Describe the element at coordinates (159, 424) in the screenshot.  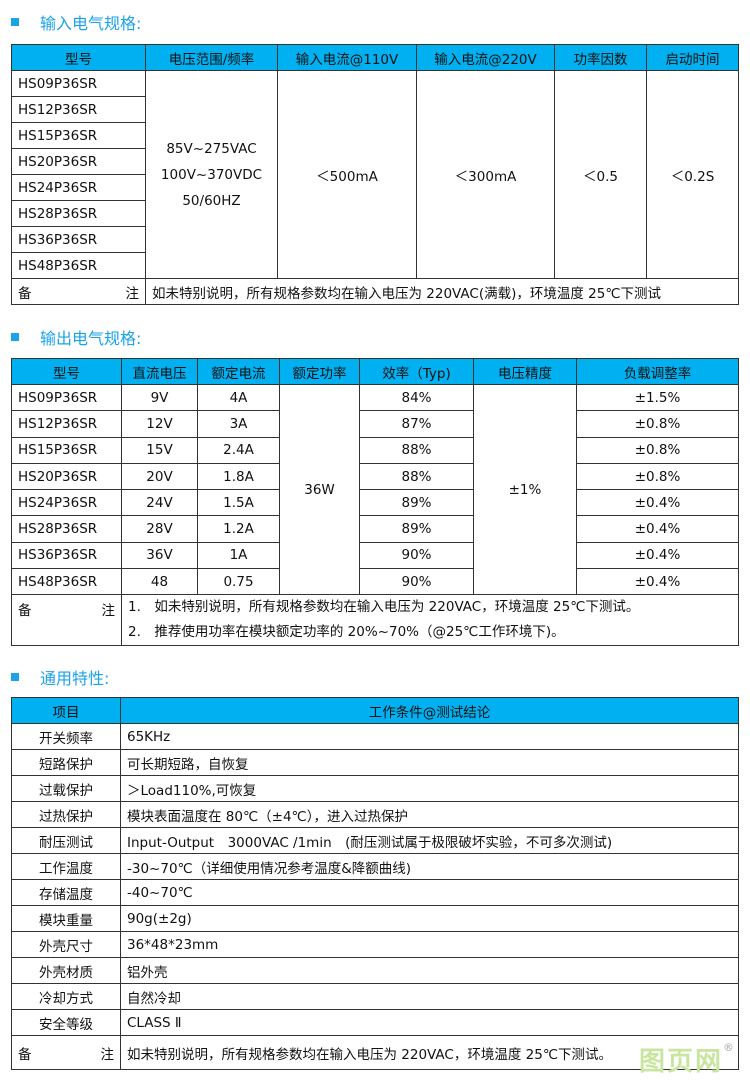
I see `voltage-cell: 12V` at that location.